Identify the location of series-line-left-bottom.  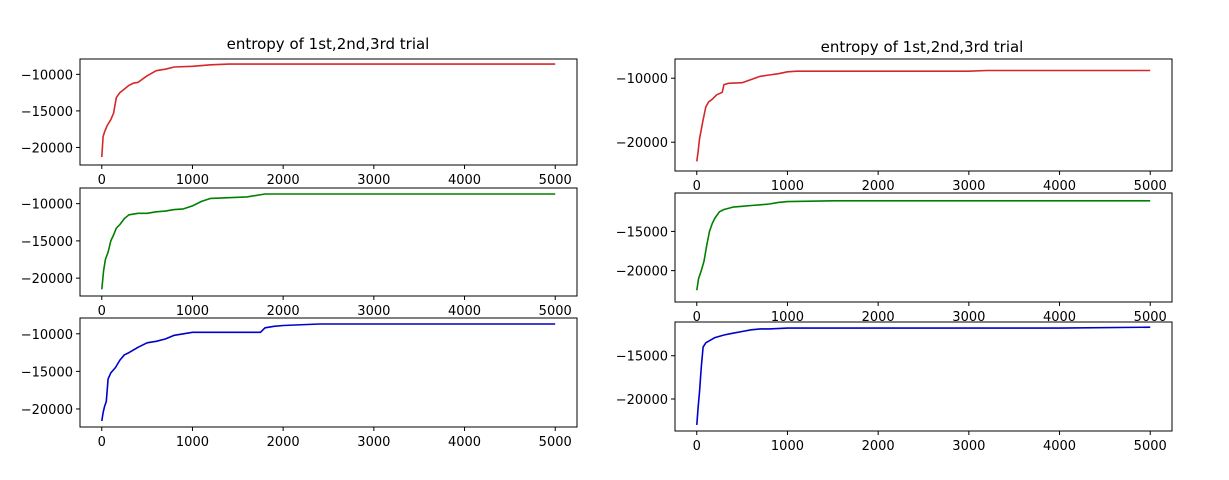
(328, 372).